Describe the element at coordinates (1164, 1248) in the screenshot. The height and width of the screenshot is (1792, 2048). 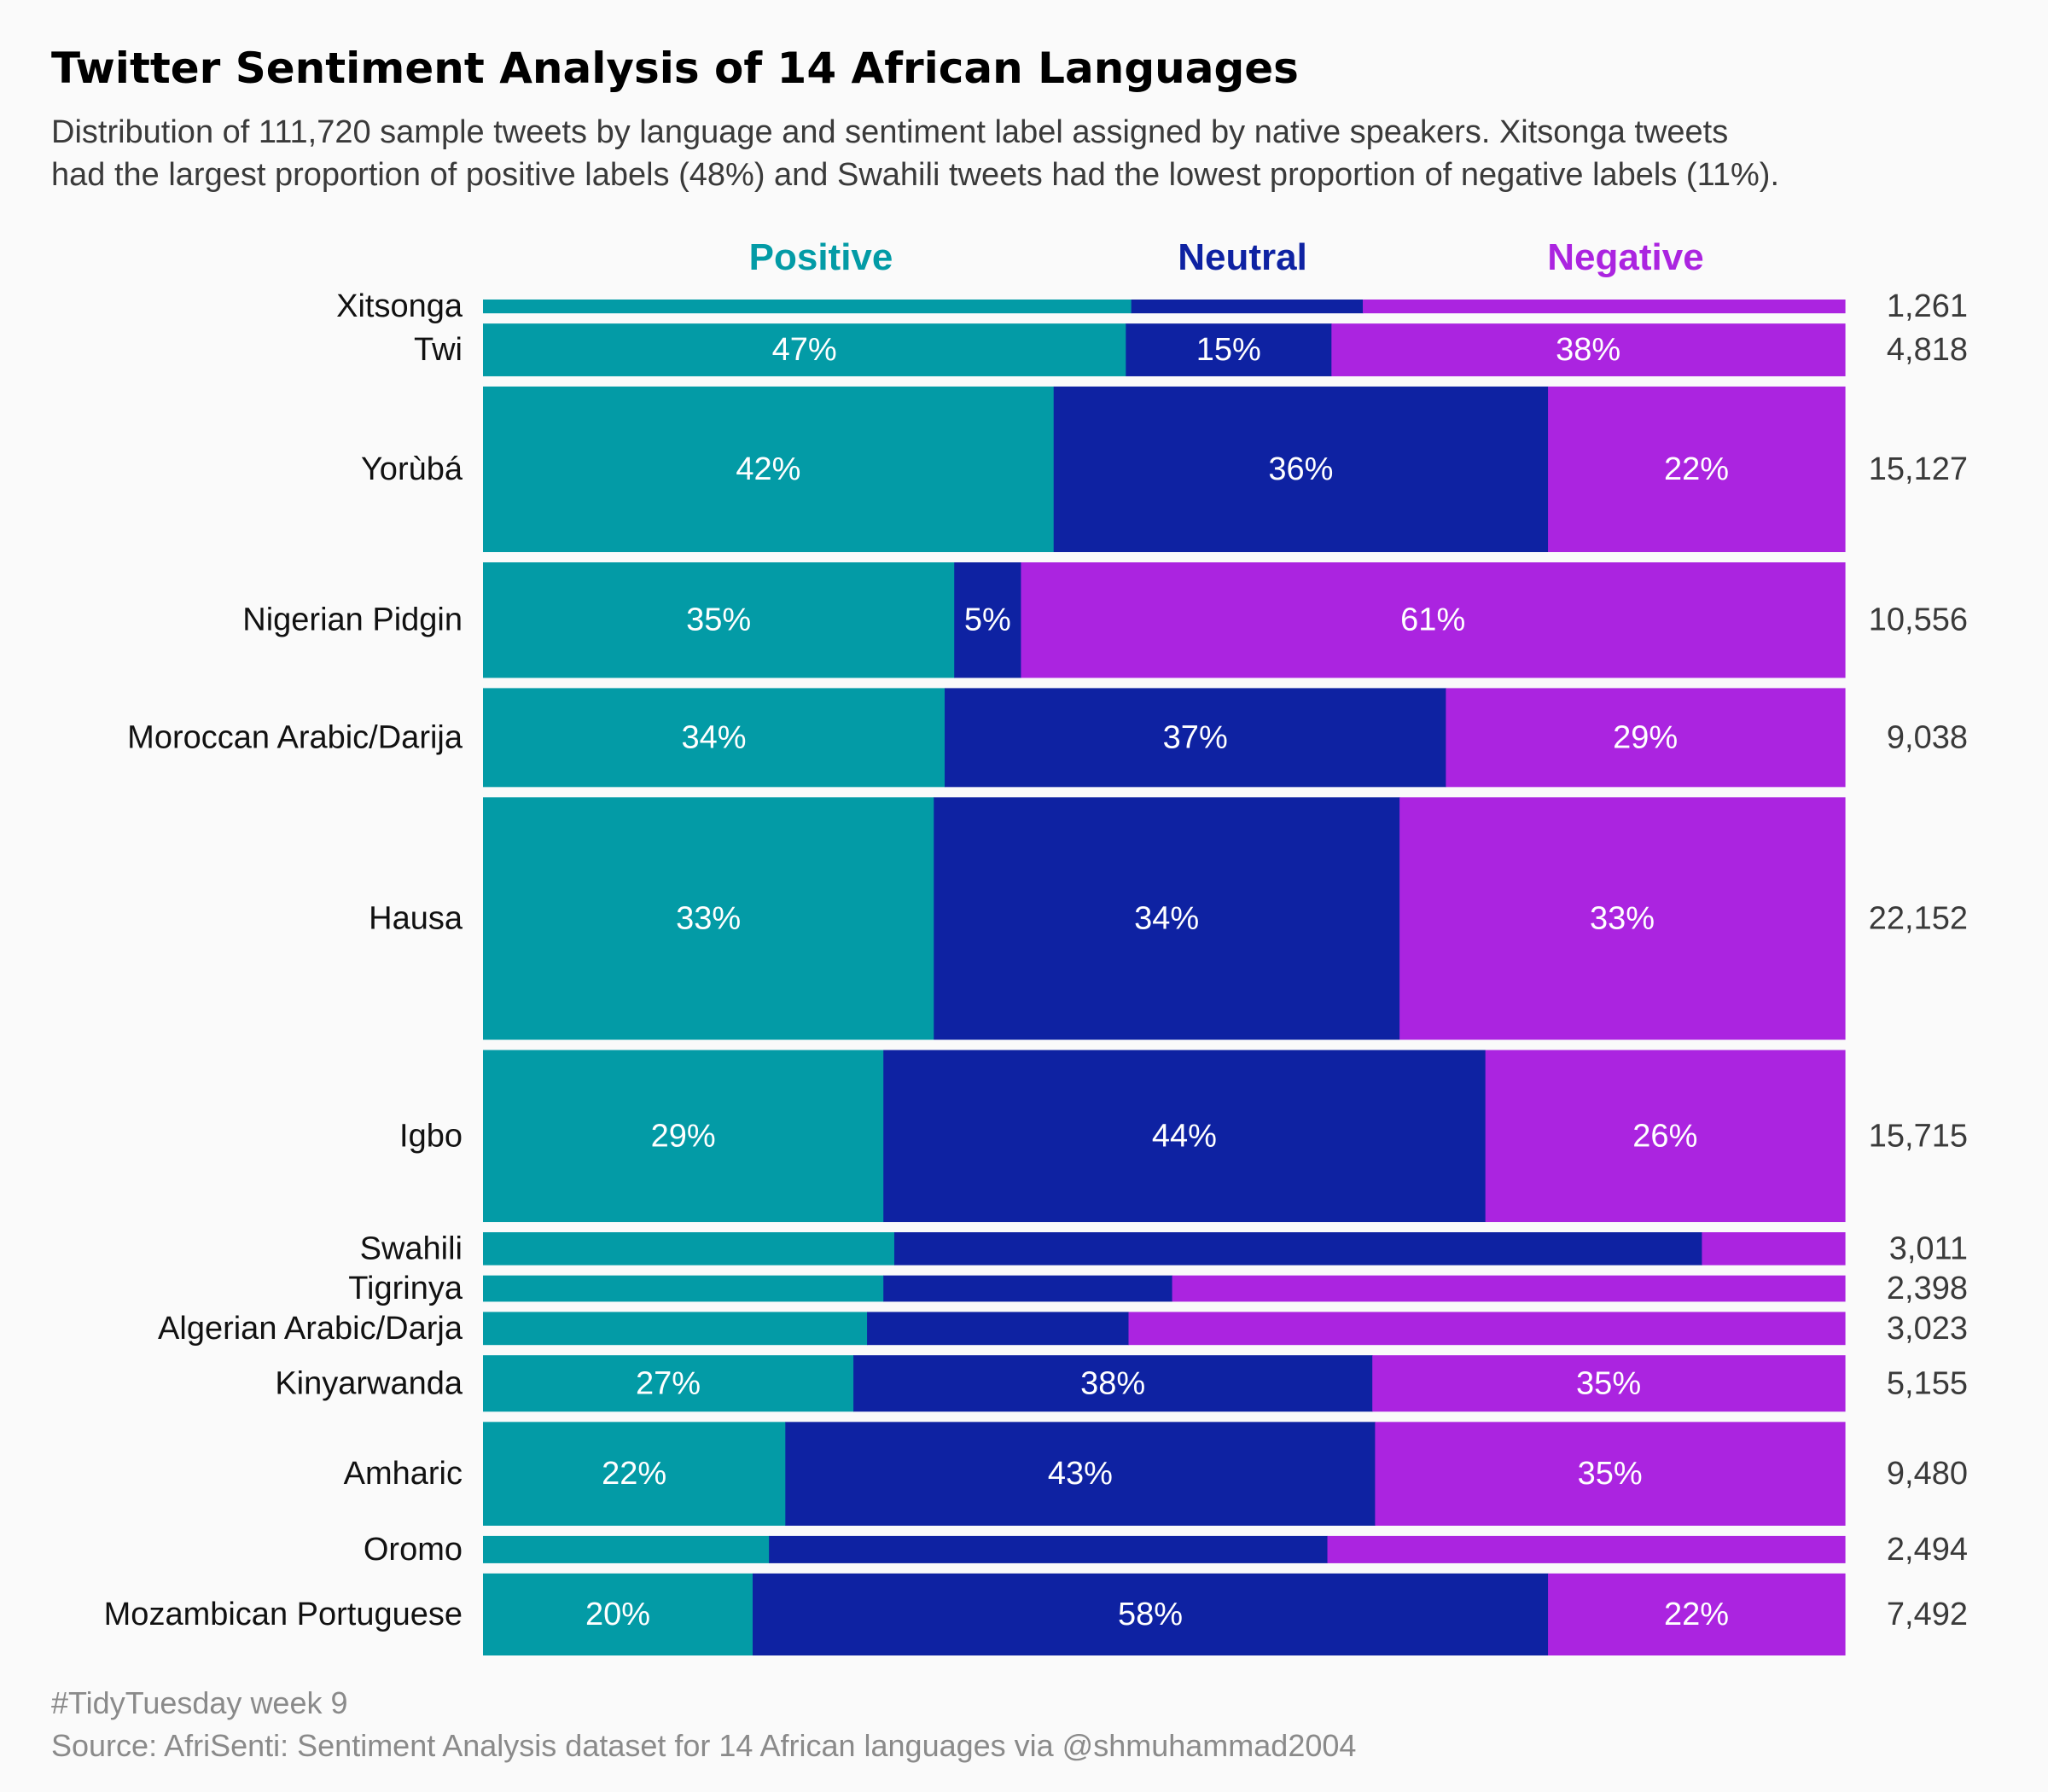
I see `bar-row-swahili: Swahili 3,011` at that location.